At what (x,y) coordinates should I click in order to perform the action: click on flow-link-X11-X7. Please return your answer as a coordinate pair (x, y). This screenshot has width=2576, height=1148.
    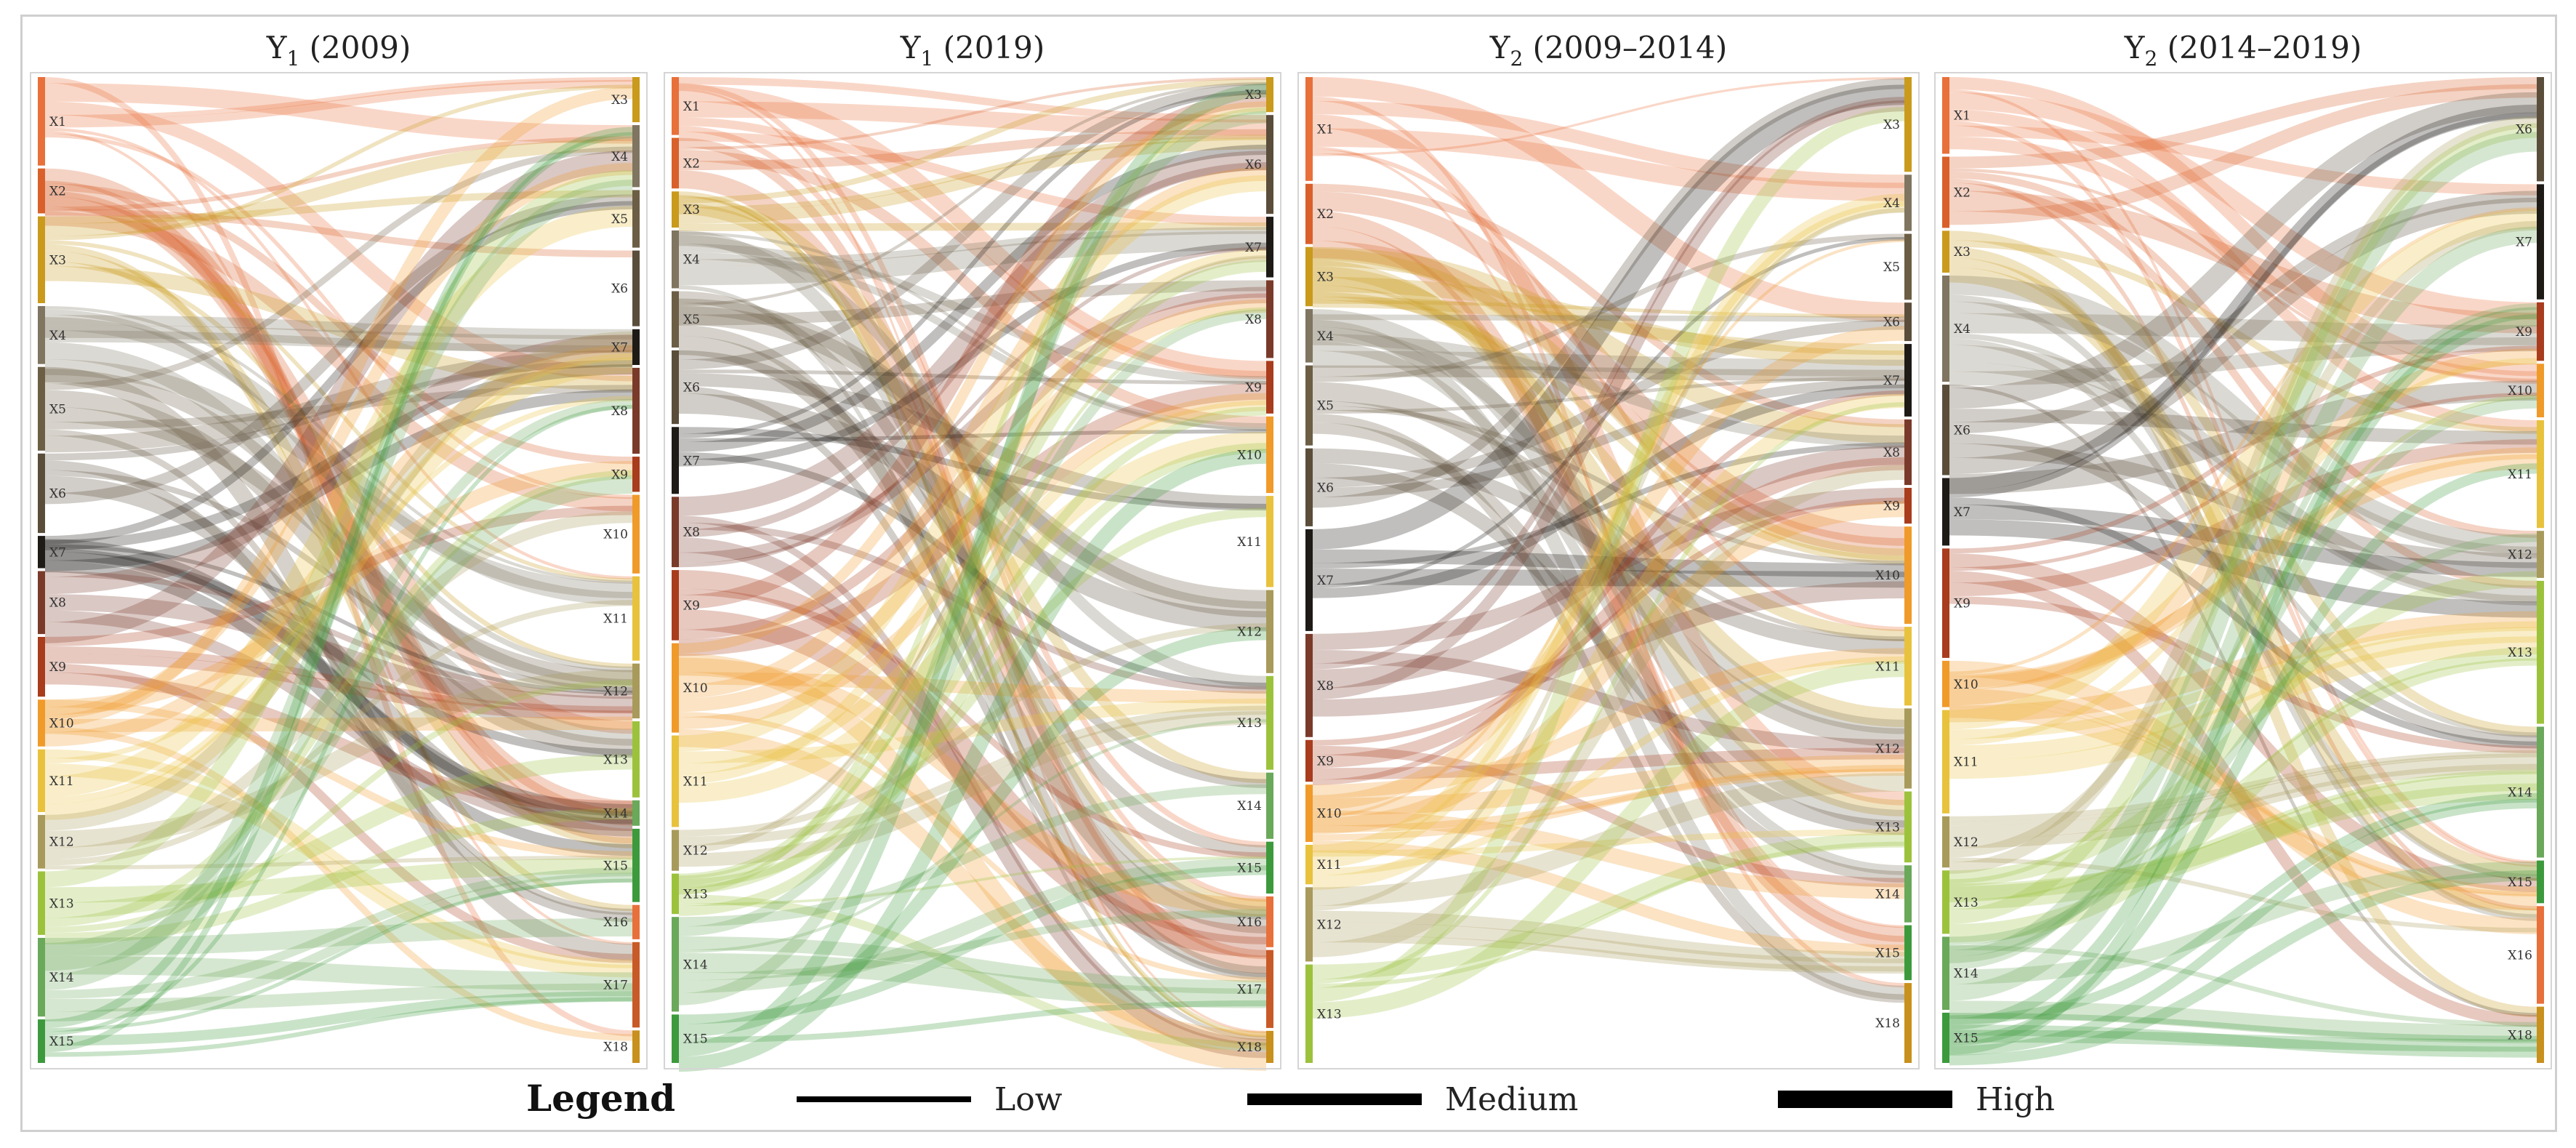
    Looking at the image, I should click on (338, 588).